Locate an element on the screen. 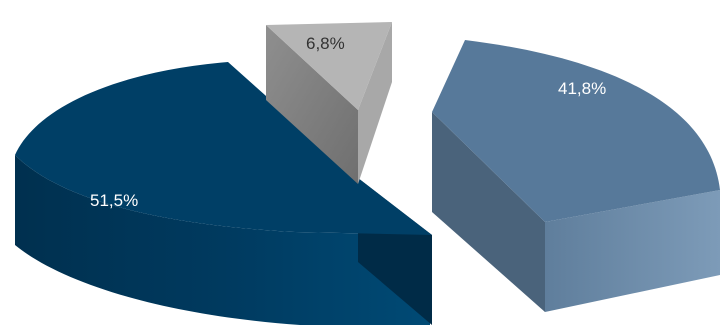 The height and width of the screenshot is (332, 725). slice-6-8: 6,8% is located at coordinates (329, 103).